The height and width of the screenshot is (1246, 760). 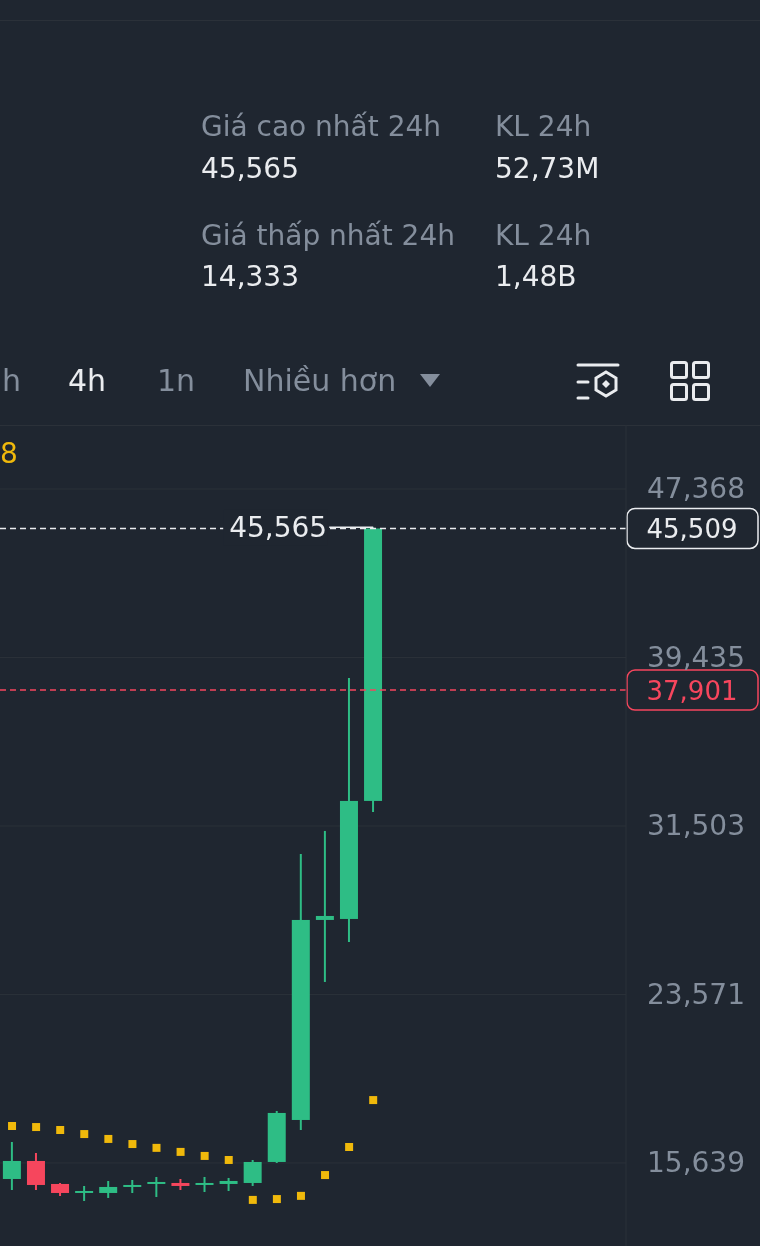 I want to click on y-tick-label: 47,368, so click(x=696, y=489).